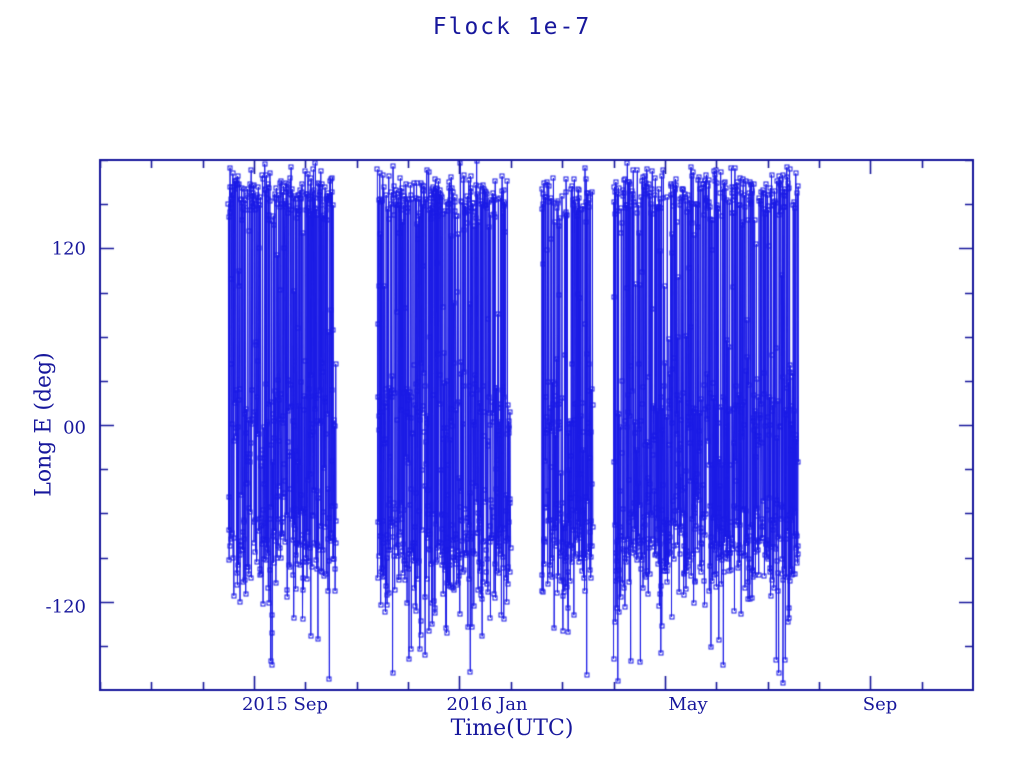 Image resolution: width=1024 pixels, height=768 pixels. I want to click on y-tick-label-0: 00, so click(74, 428).